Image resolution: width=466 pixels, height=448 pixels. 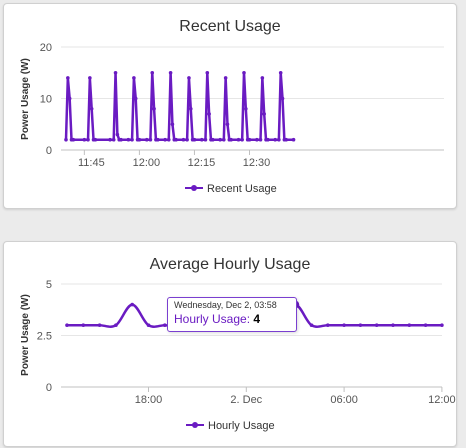 I want to click on x-tick-label: 18:00, so click(x=149, y=400).